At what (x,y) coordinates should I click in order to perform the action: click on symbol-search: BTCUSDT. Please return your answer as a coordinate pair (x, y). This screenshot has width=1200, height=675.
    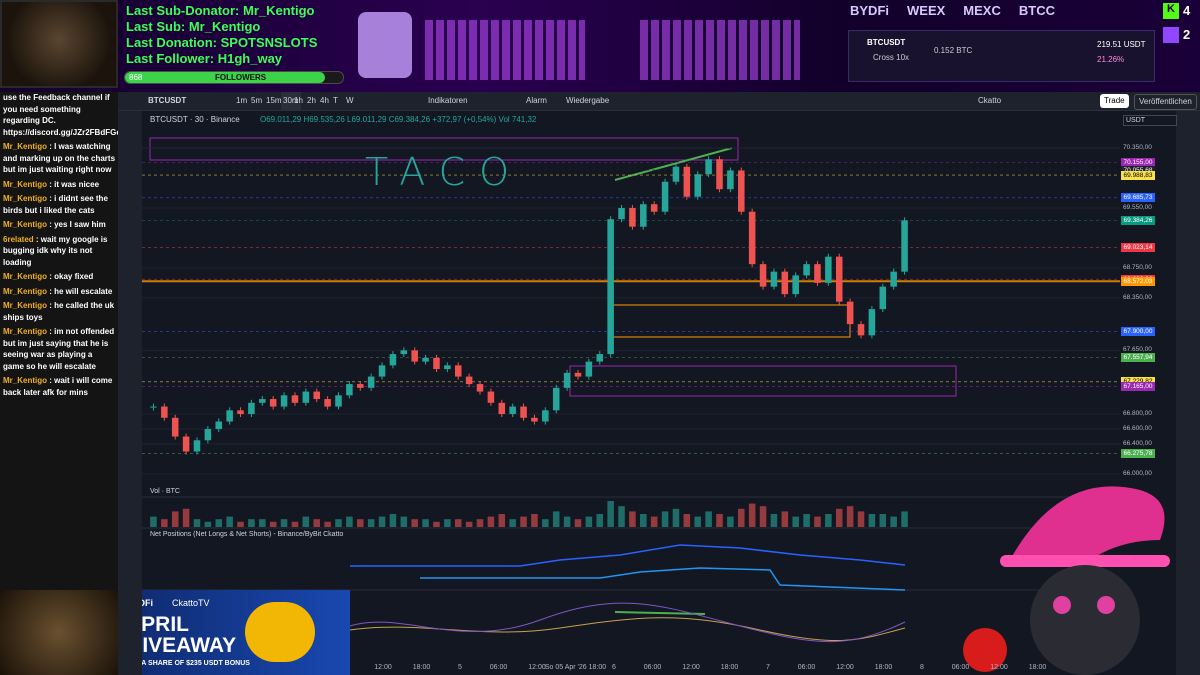
    Looking at the image, I should click on (167, 100).